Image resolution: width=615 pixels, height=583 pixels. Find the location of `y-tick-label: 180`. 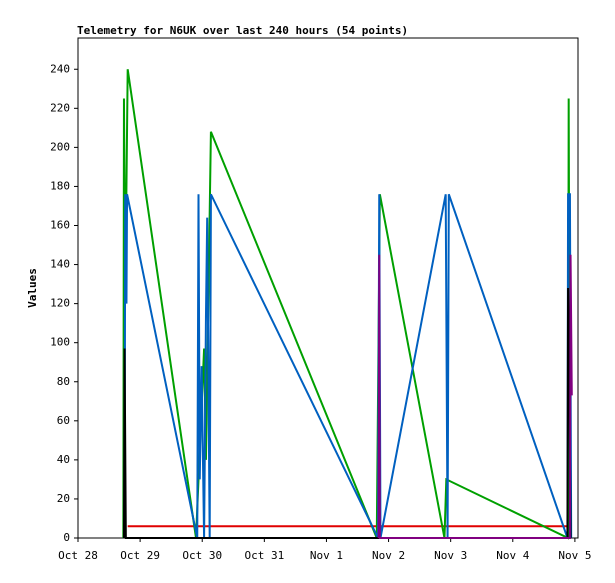

y-tick-label: 180 is located at coordinates (60, 185).